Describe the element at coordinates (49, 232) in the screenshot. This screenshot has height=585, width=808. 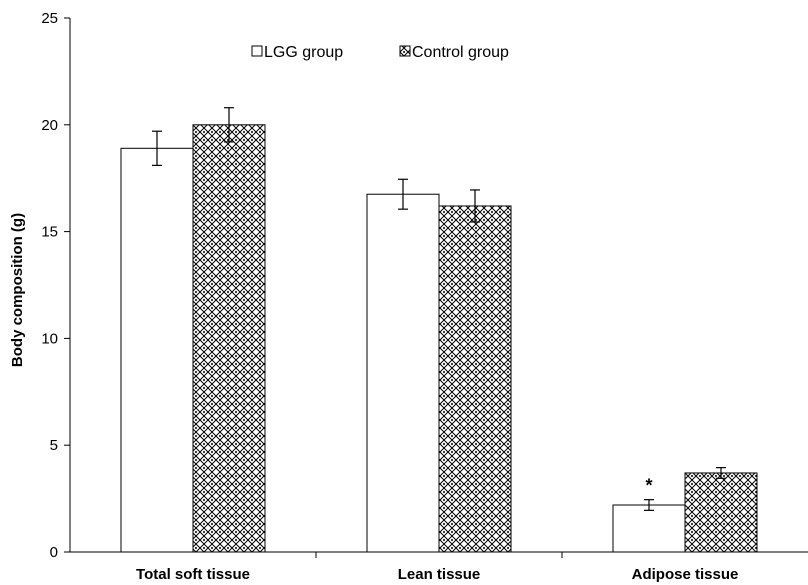
I see `y-tick-label: 15` at that location.